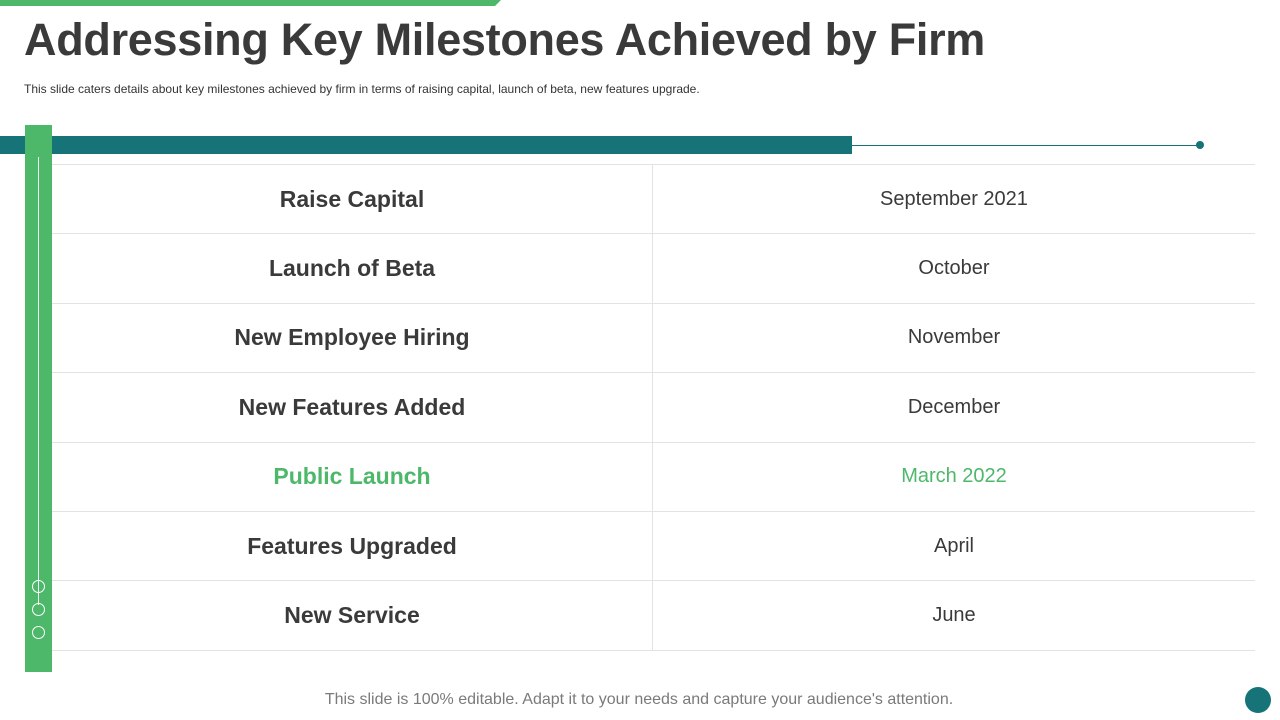  What do you see at coordinates (653, 546) in the screenshot?
I see `milestone-row: Features Upgraded April` at bounding box center [653, 546].